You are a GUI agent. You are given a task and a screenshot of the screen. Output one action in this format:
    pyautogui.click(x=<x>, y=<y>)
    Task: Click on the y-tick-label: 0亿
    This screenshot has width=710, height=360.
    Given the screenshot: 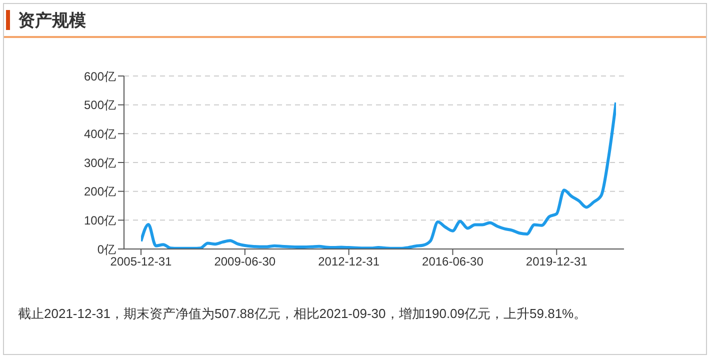 What is the action you would take?
    pyautogui.click(x=106, y=249)
    